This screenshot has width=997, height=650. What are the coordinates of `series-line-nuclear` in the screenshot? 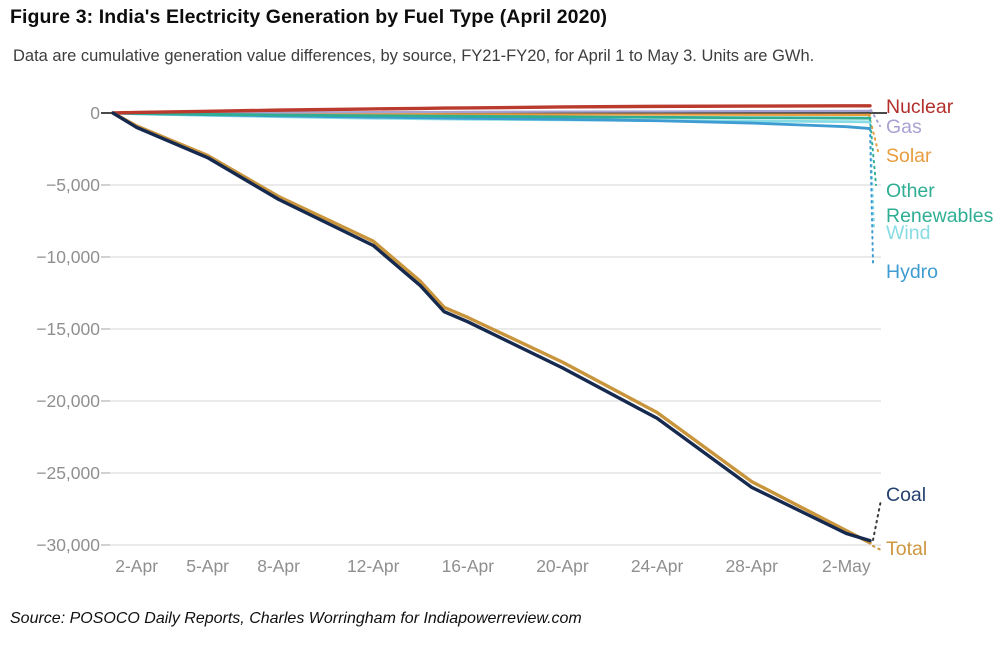 It's located at (491, 109).